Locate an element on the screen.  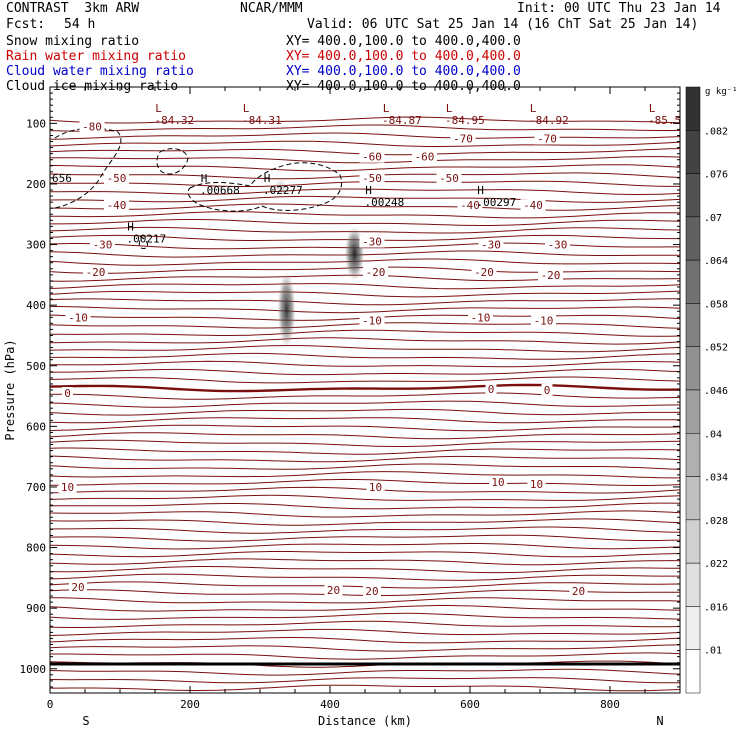
mixing-ratio-core is located at coordinates (286, 309).